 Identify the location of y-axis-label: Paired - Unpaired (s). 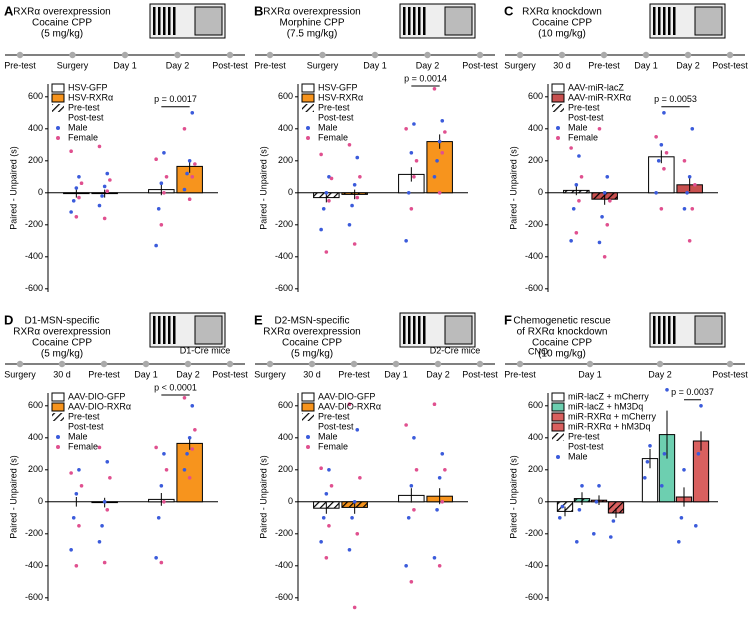
(13, 188).